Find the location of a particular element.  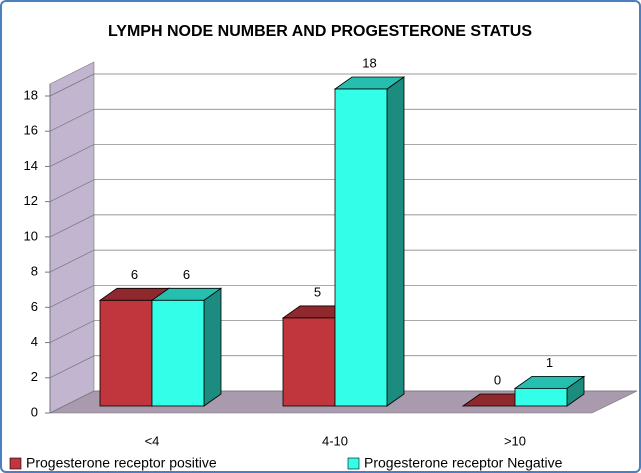

value-label: 5 is located at coordinates (317, 291).